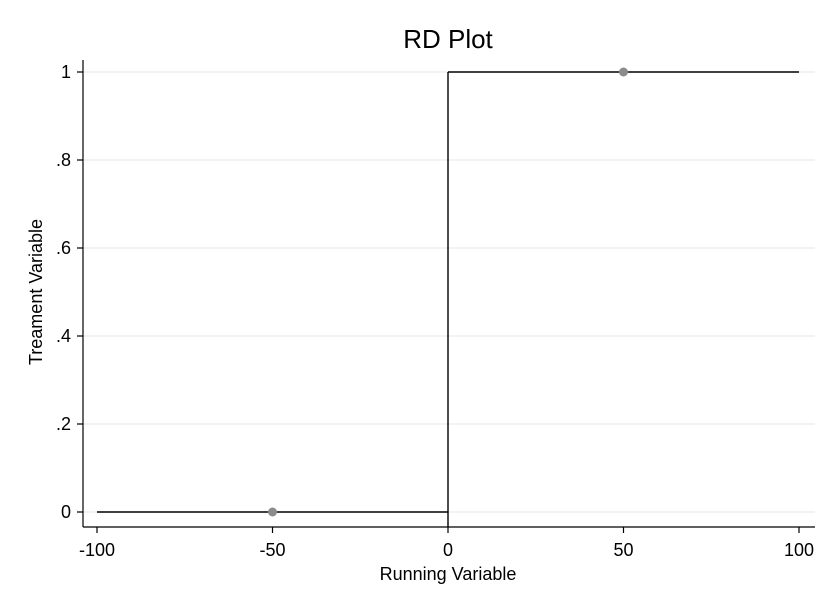 Image resolution: width=836 pixels, height=608 pixels. I want to click on x-tick-label: -50, so click(272, 550).